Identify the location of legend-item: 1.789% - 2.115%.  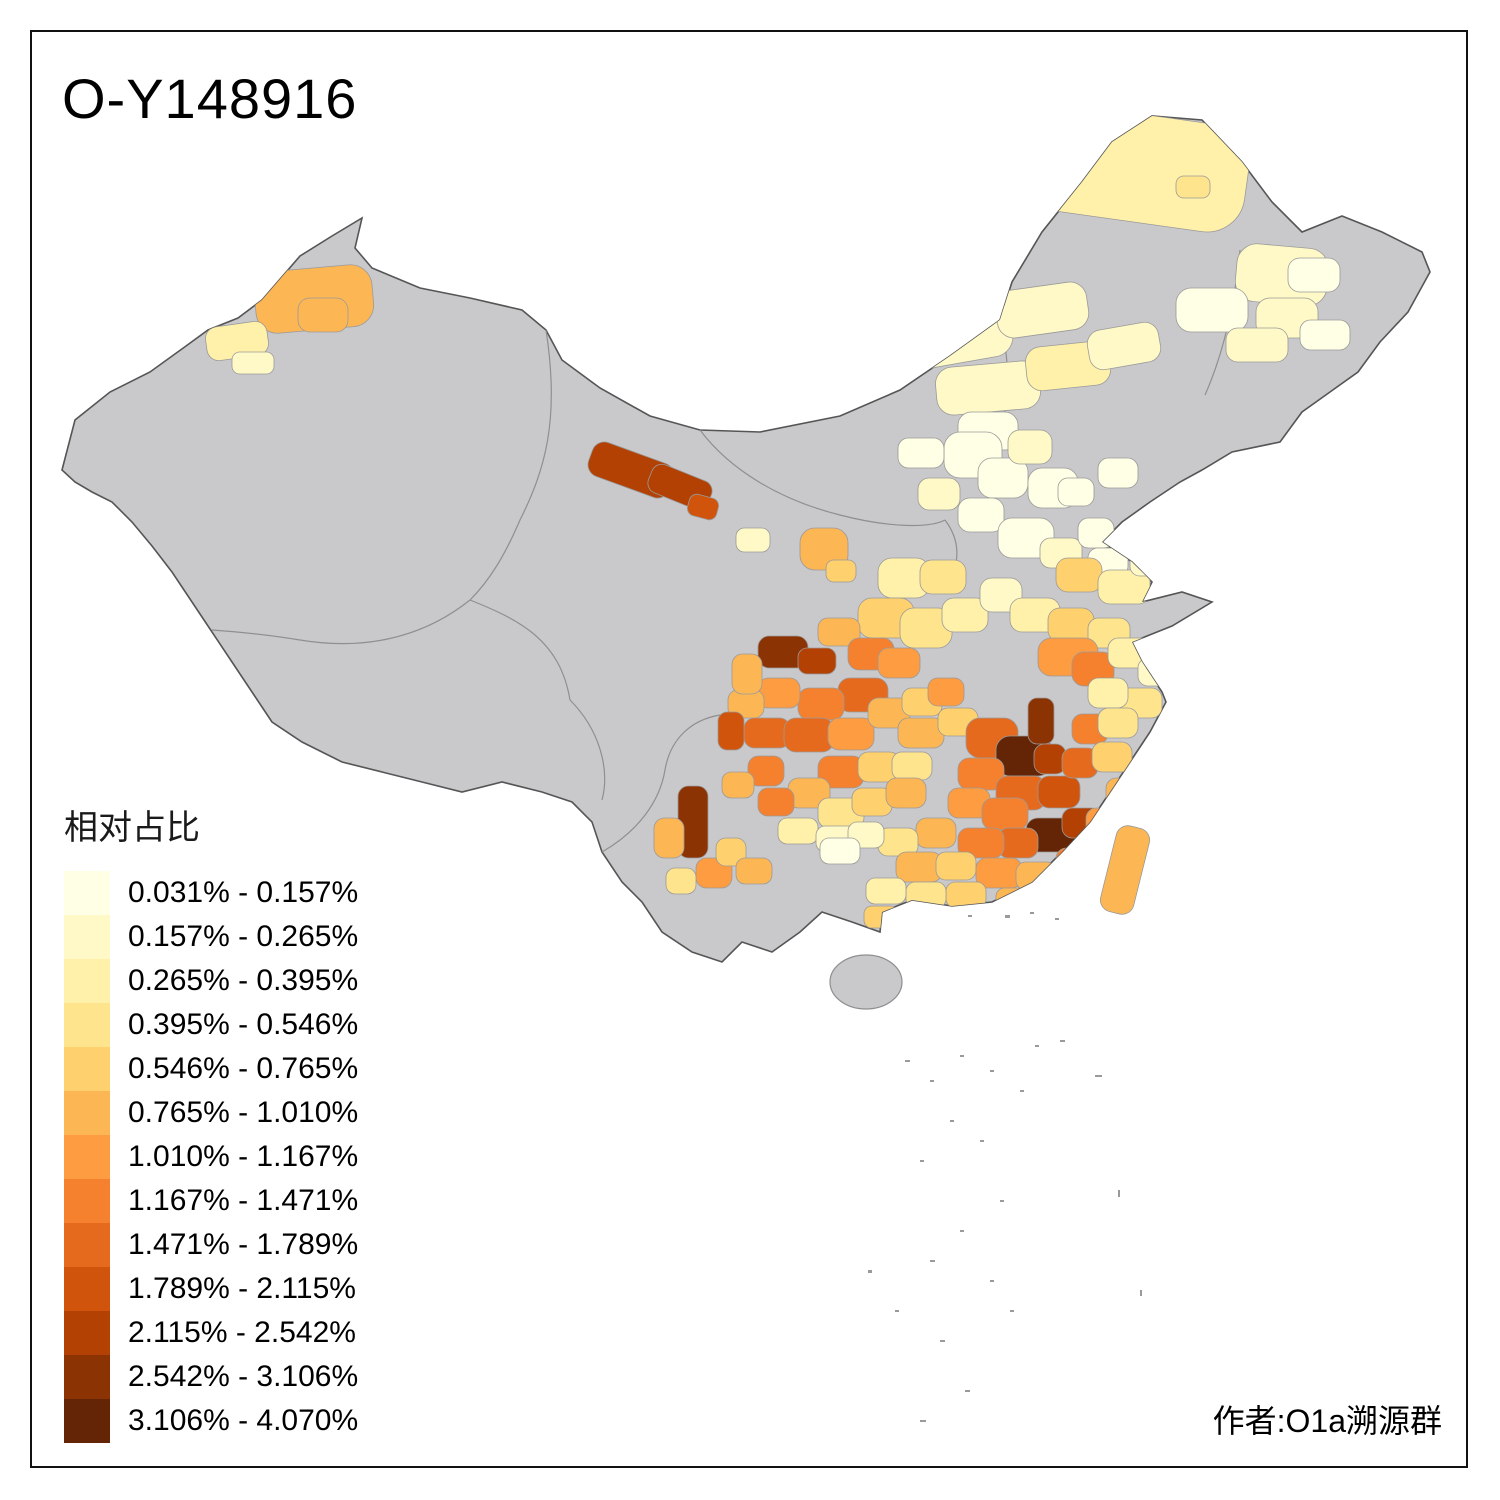
(211, 1289).